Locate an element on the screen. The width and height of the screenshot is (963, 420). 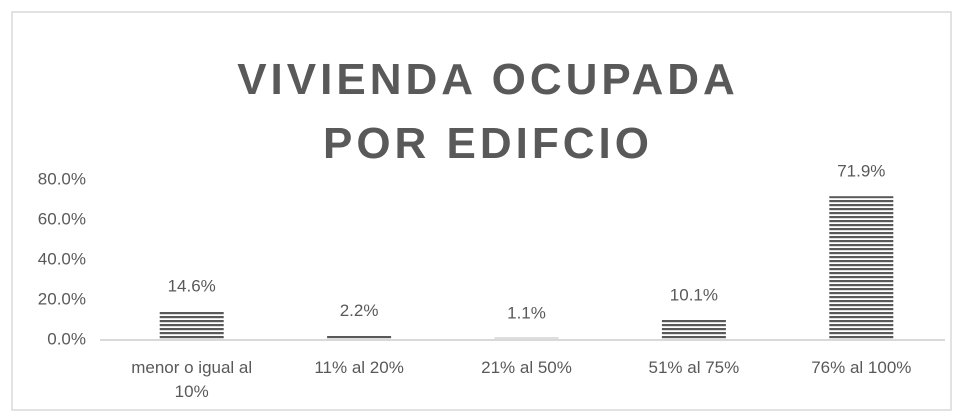
x-tick-label: 51% al 75% is located at coordinates (694, 367).